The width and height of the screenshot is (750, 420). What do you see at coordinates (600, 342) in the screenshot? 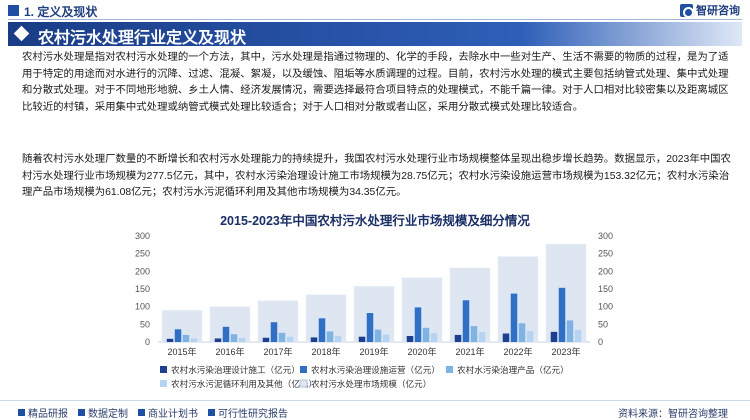
I see `y-right-tick-label: 0` at bounding box center [600, 342].